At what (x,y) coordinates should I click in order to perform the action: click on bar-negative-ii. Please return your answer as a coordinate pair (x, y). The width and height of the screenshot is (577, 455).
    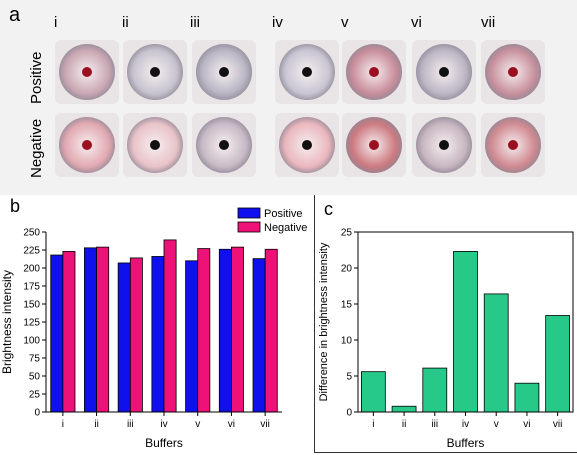
    Looking at the image, I should click on (103, 329).